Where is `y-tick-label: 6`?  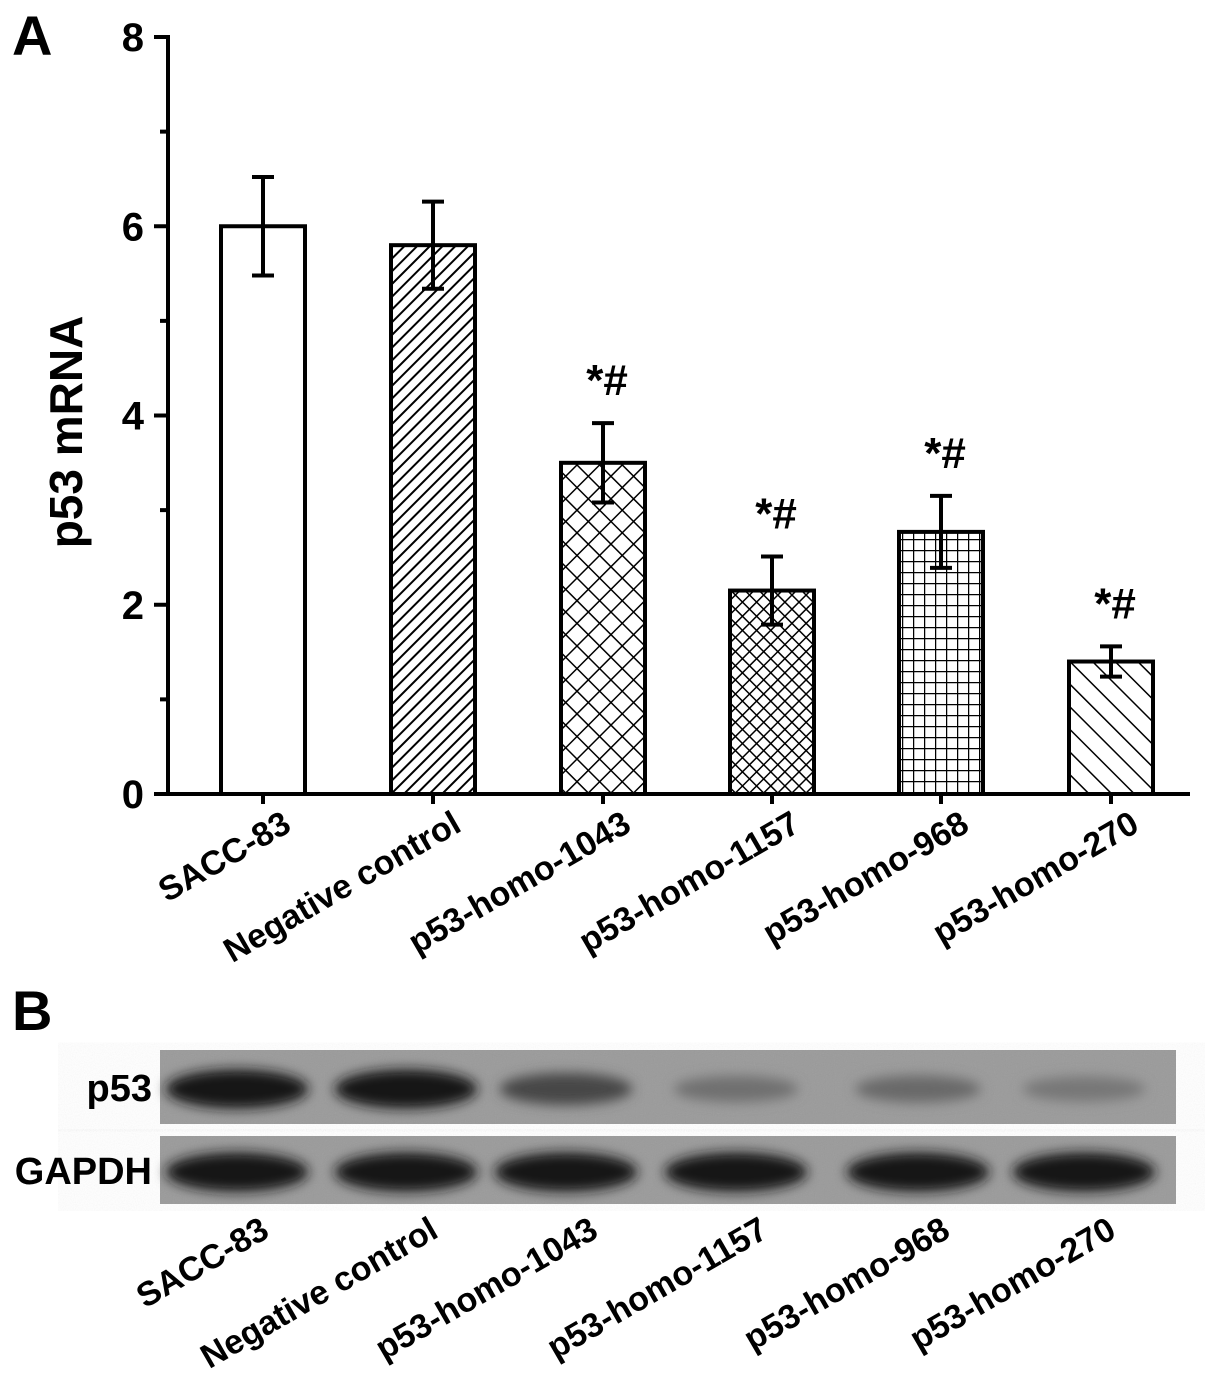
y-tick-label: 6 is located at coordinates (133, 227).